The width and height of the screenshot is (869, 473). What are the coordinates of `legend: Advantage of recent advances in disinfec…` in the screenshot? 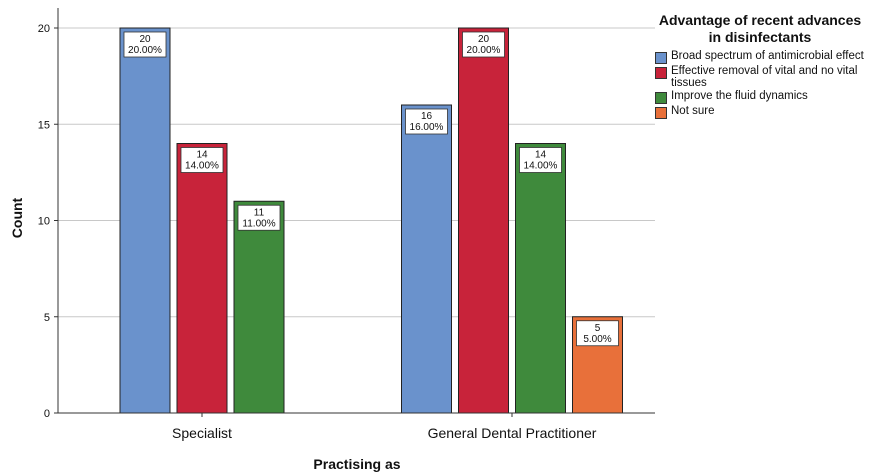 It's located at (760, 66).